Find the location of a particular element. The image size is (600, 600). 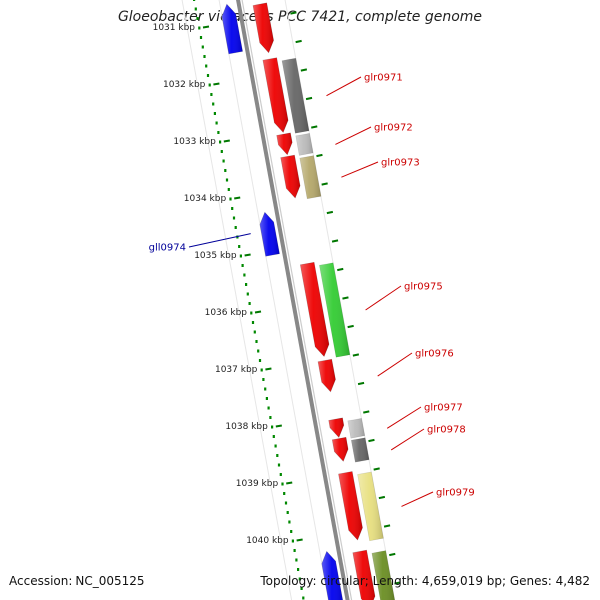

gene-label-glr0971: glr0971 is located at coordinates (383, 78).